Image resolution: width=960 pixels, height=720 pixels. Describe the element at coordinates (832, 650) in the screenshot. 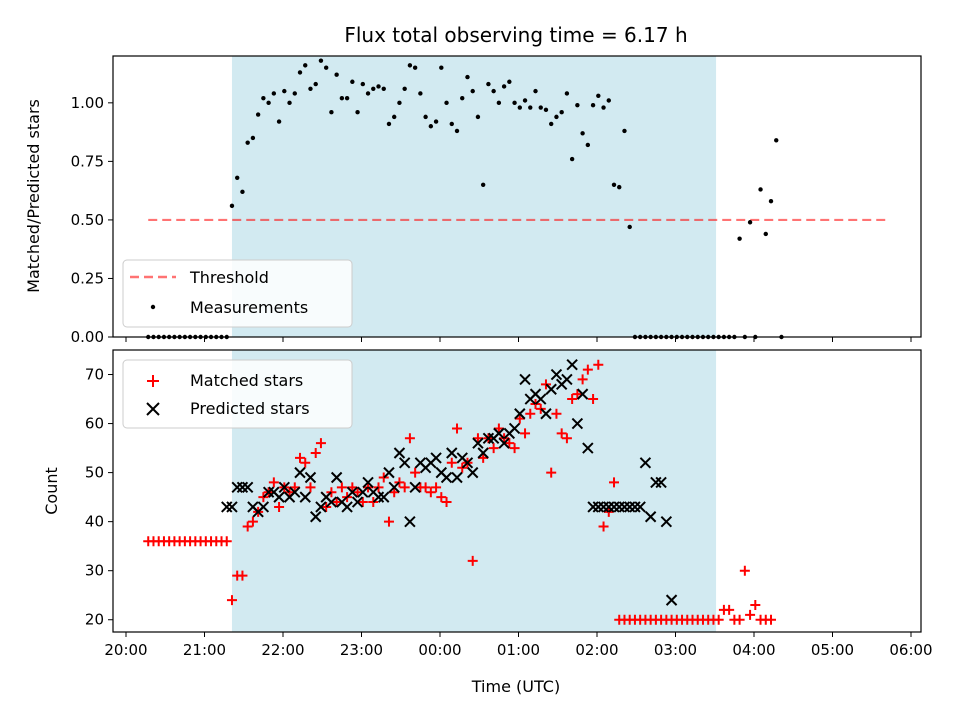

I see `x-tick-label: 05:00` at that location.